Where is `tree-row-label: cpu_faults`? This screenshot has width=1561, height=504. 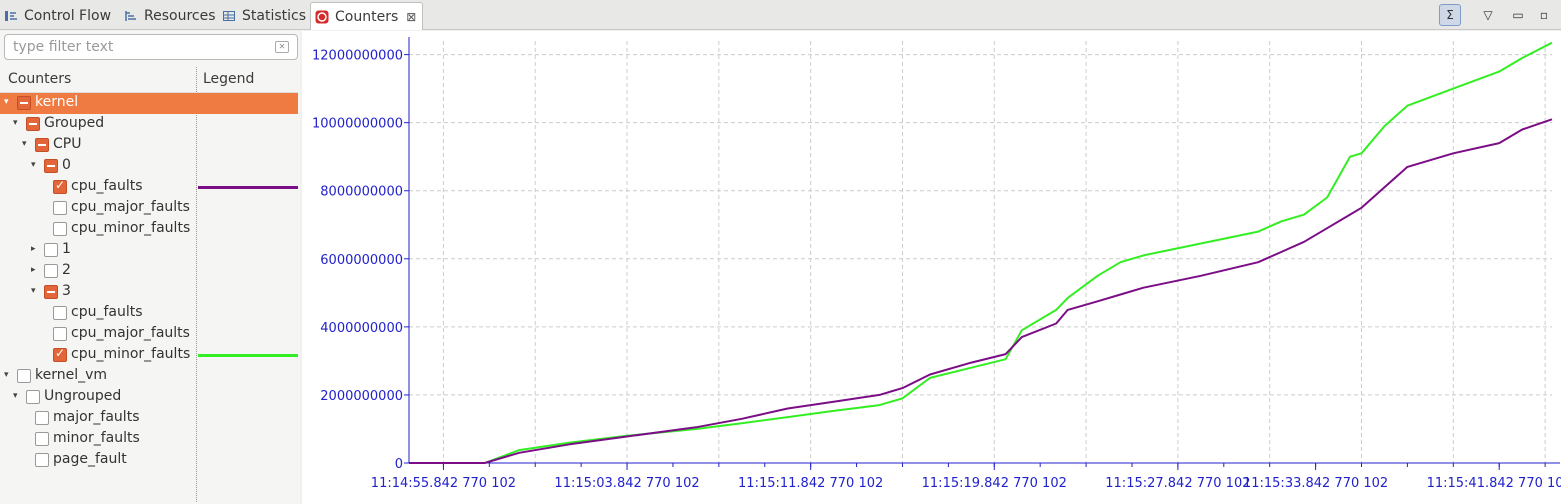
tree-row-label: cpu_faults is located at coordinates (107, 312).